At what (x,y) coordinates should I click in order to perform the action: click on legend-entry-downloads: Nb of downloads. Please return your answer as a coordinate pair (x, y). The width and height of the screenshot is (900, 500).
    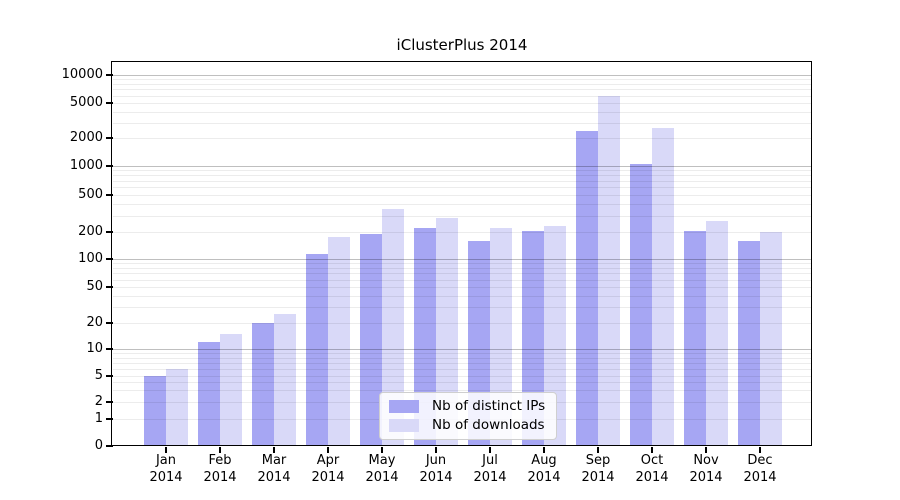
    Looking at the image, I should click on (467, 425).